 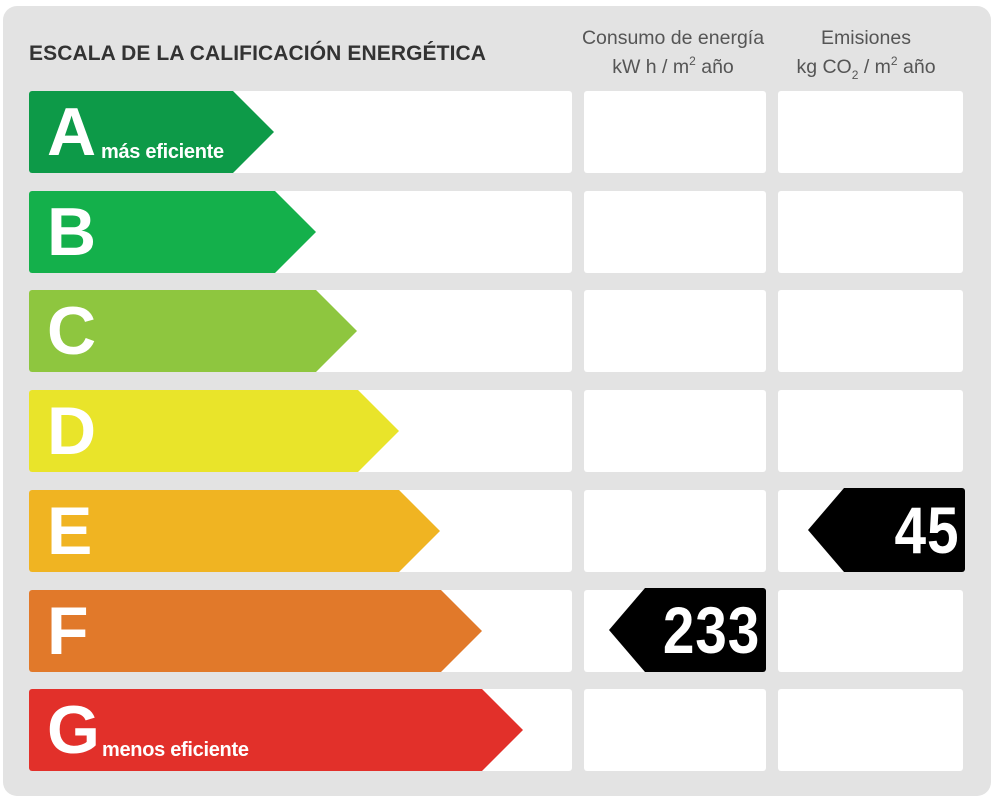 What do you see at coordinates (500, 331) in the screenshot?
I see `grade-row-c: C` at bounding box center [500, 331].